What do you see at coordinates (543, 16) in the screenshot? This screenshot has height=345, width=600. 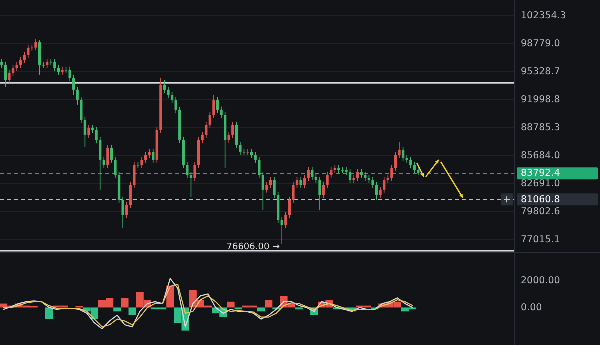 I see `y-tick-label: 102354.3` at bounding box center [543, 16].